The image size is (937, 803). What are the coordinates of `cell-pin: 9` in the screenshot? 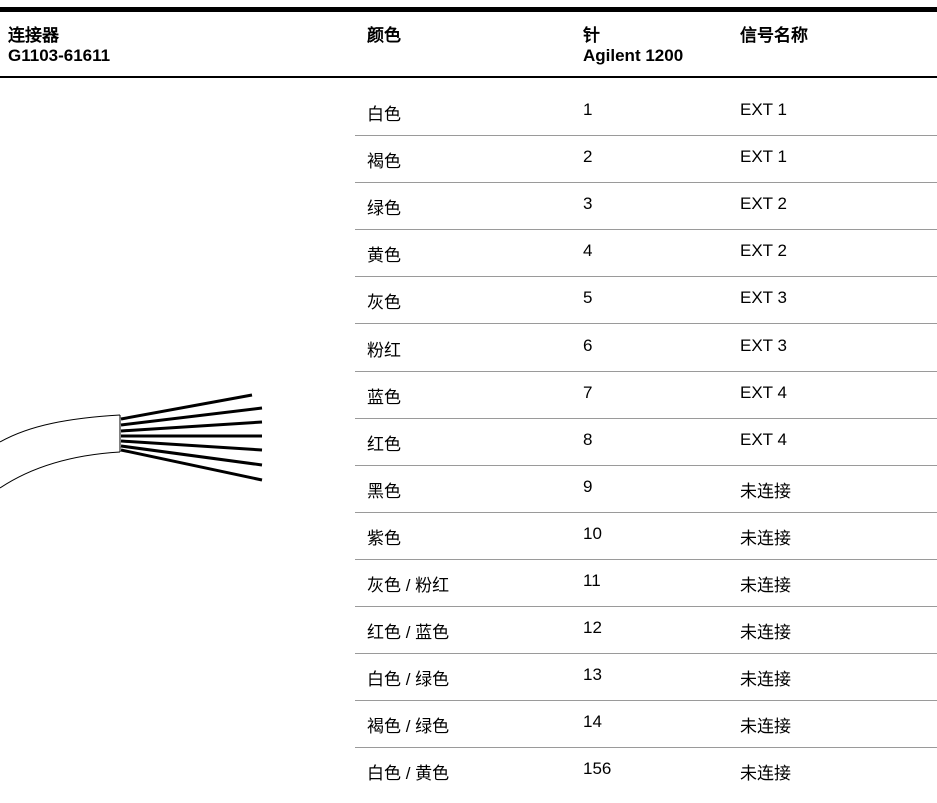 It's located at (588, 486).